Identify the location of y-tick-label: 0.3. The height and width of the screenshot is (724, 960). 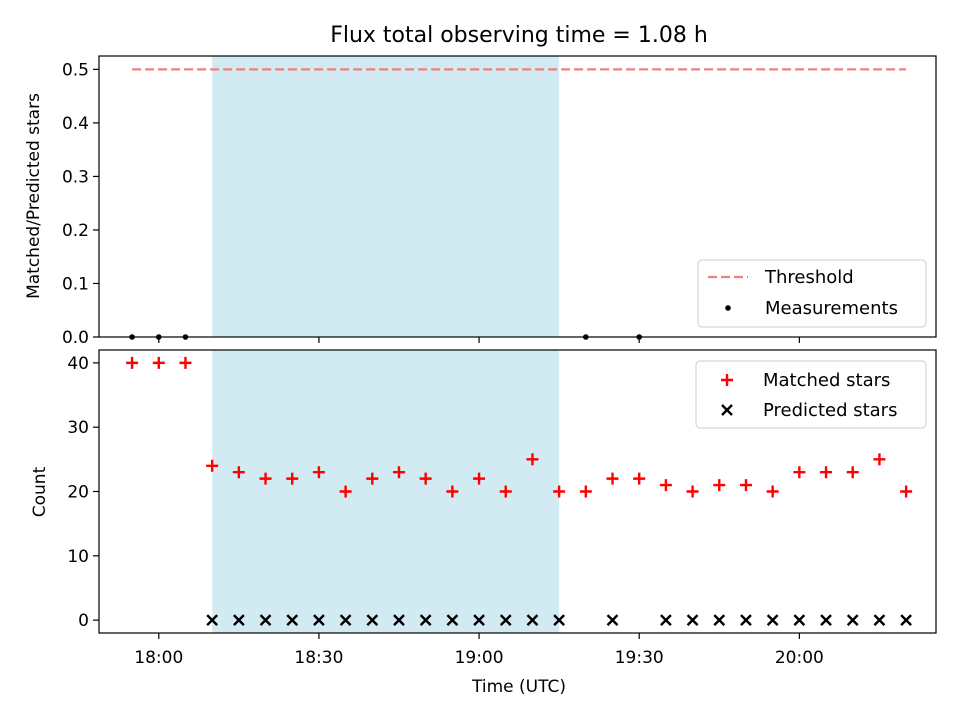
(75, 177).